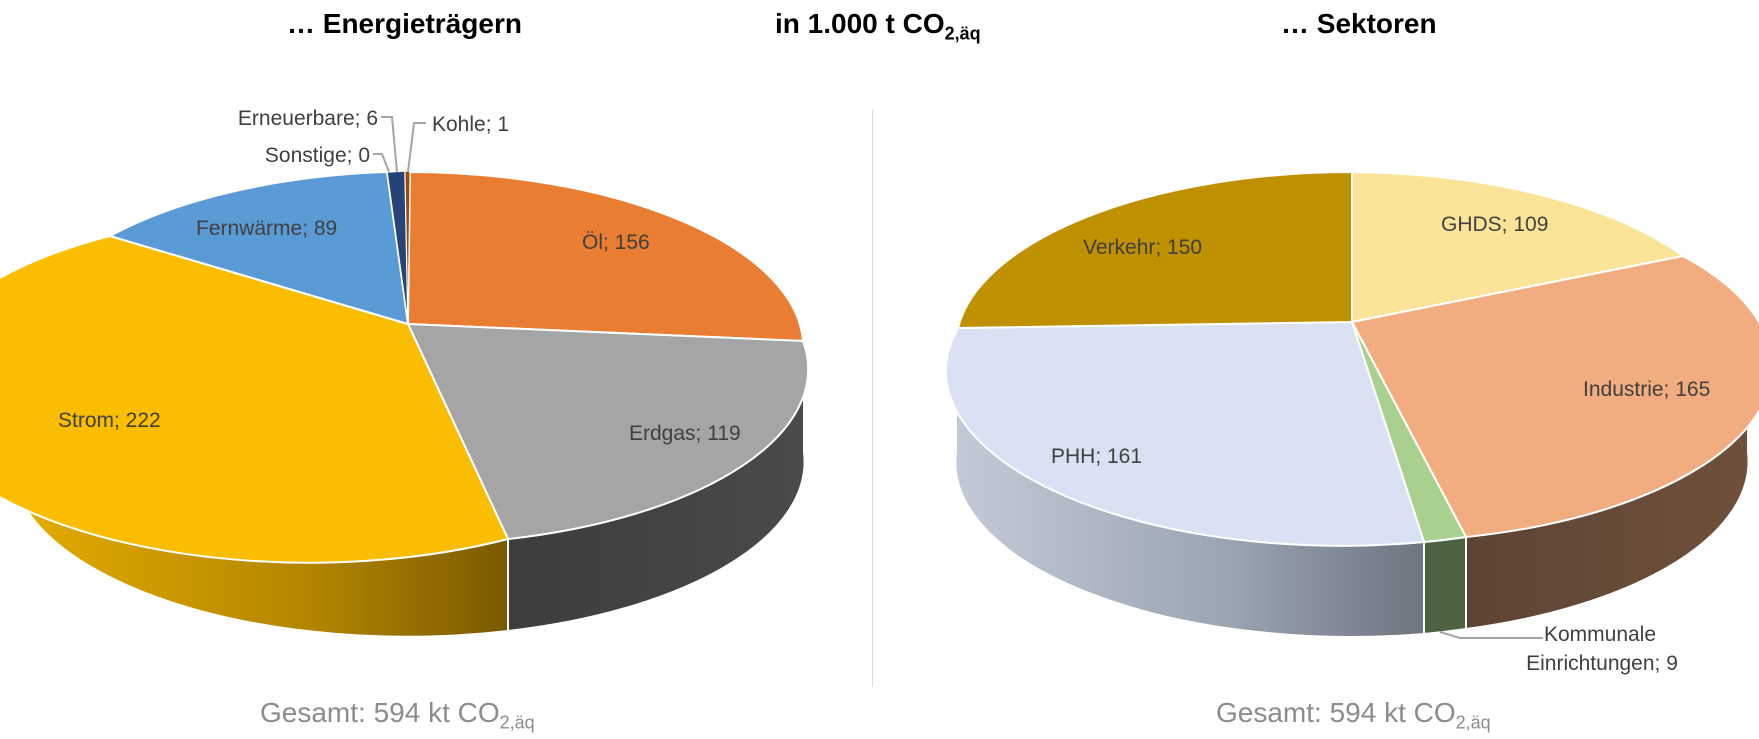 The height and width of the screenshot is (739, 1759). I want to click on total-left: Gesamt: 594 kt CO2,äq, so click(397, 715).